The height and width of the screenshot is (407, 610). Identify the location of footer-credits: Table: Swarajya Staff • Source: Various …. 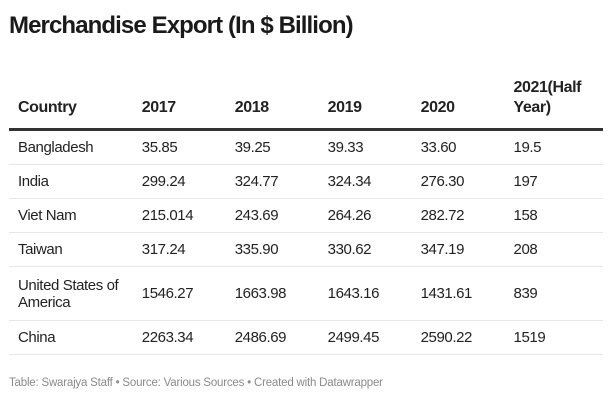
(196, 383).